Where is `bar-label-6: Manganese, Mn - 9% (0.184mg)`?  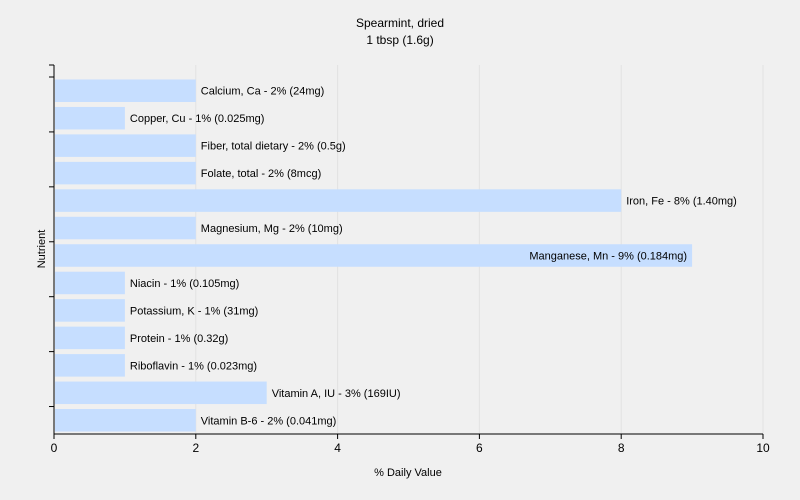 bar-label-6: Manganese, Mn - 9% (0.184mg) is located at coordinates (608, 257).